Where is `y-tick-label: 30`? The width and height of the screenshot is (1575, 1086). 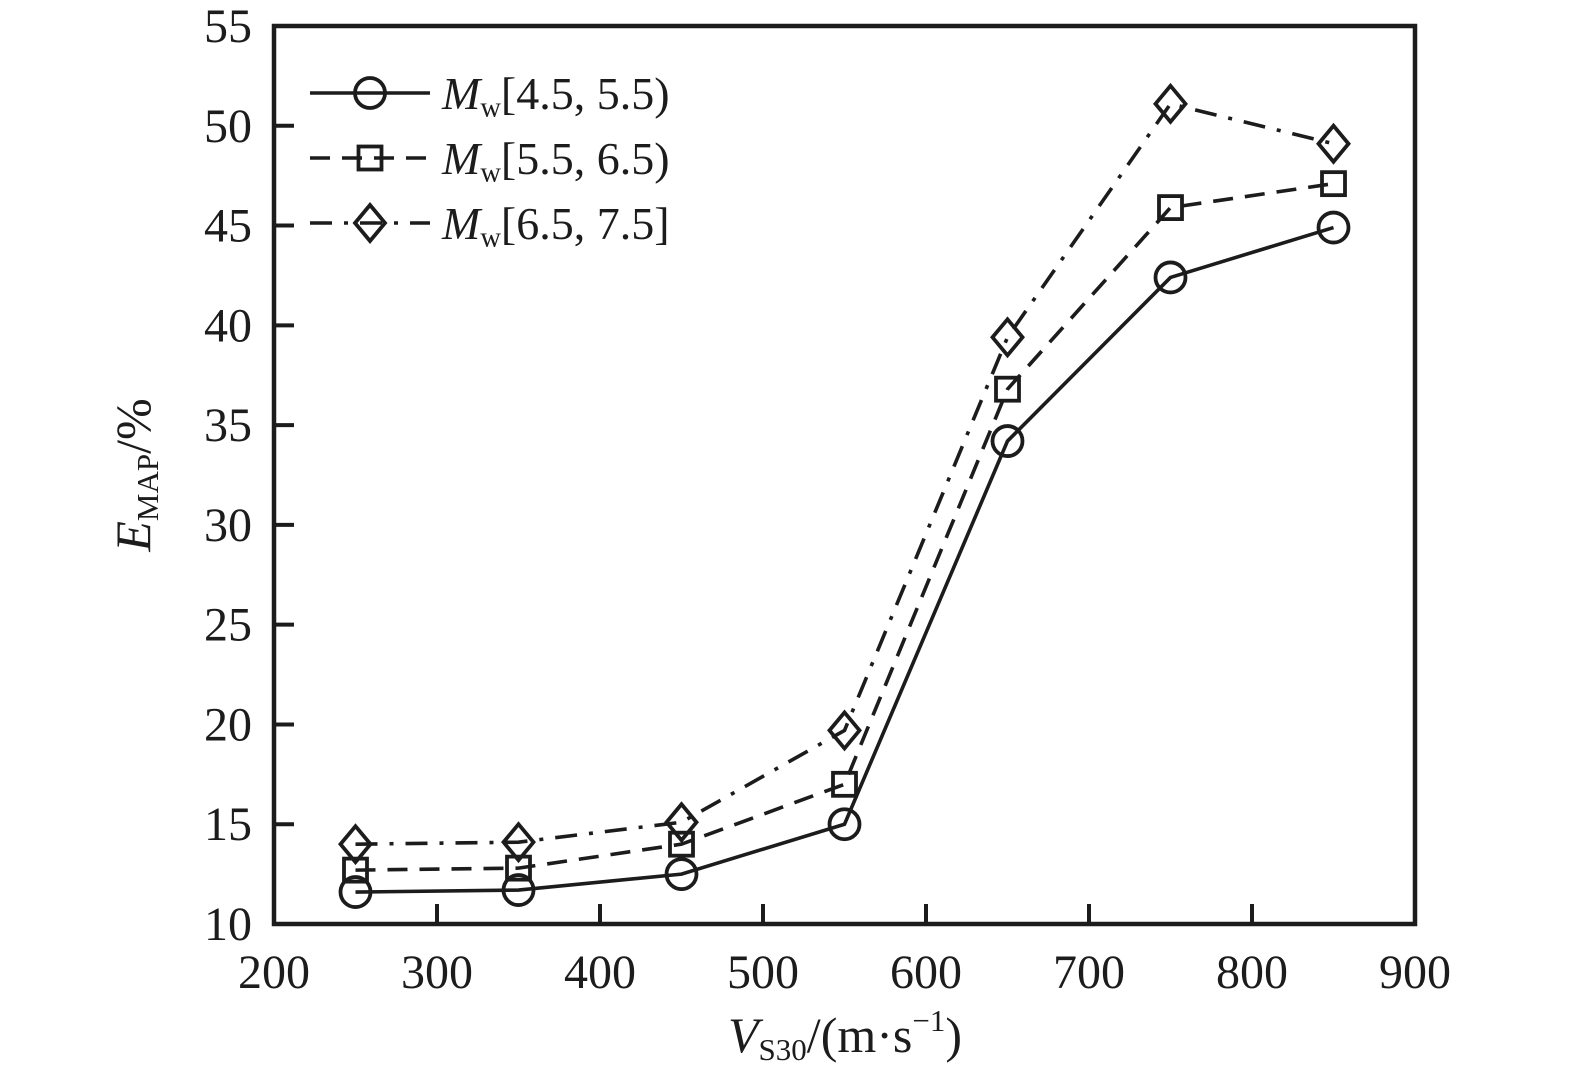
y-tick-label: 30 is located at coordinates (228, 525).